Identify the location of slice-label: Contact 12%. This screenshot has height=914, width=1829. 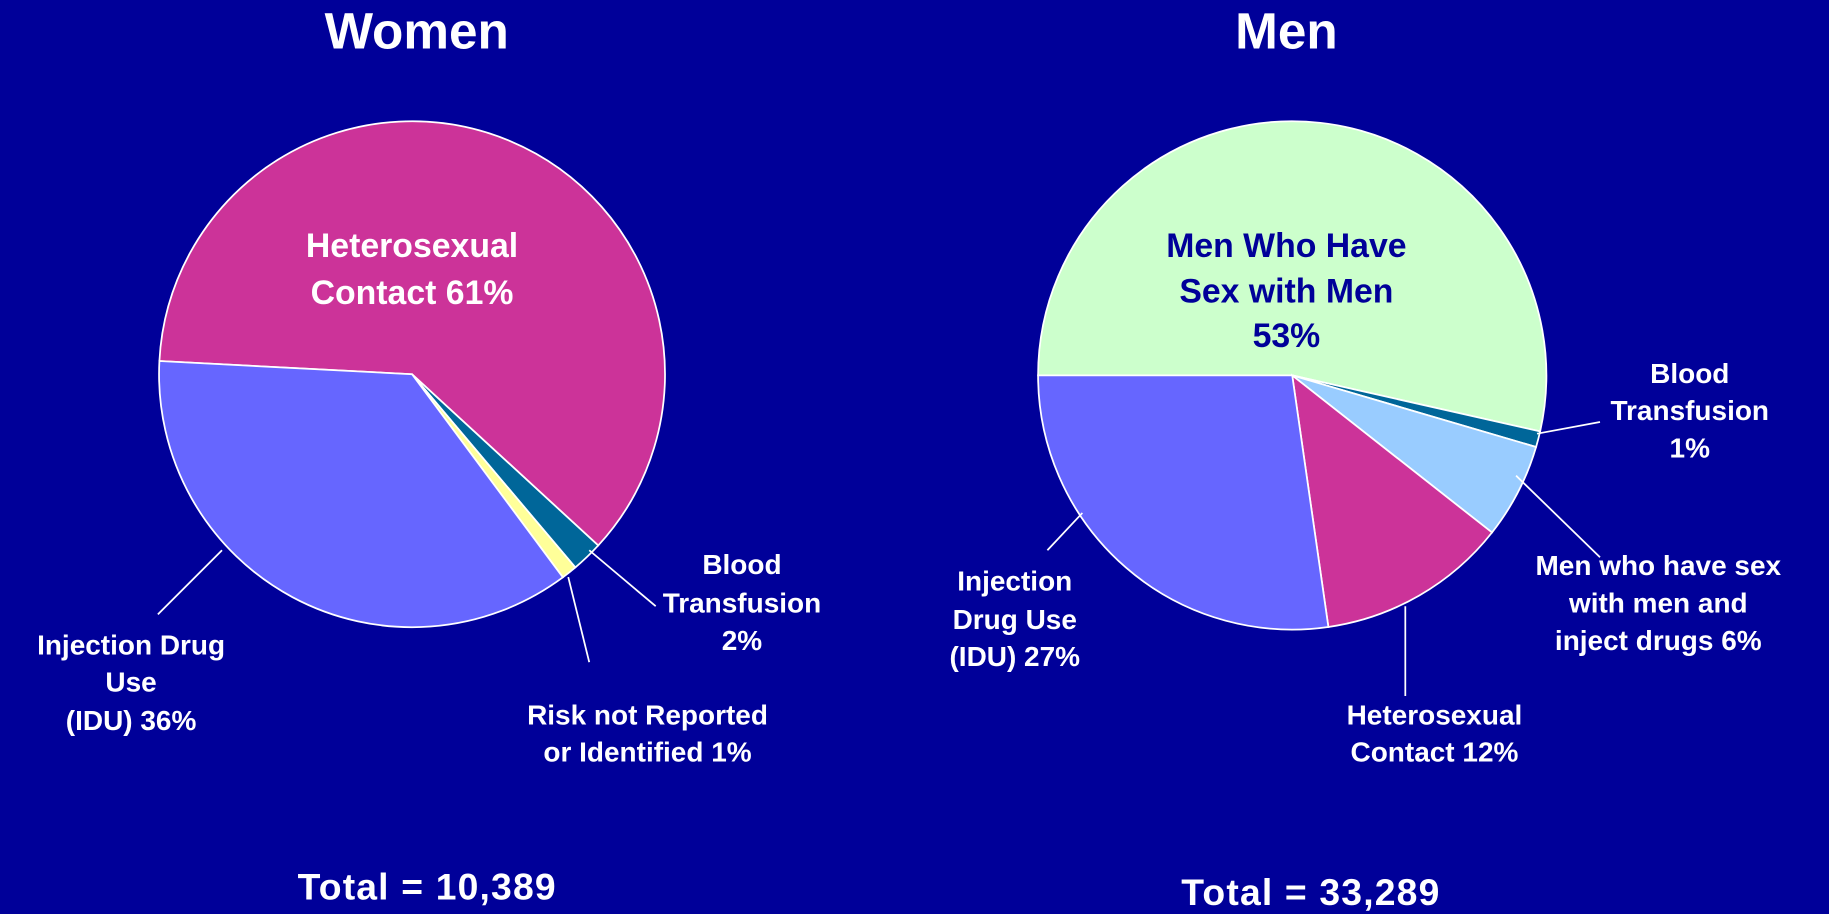
(1435, 752).